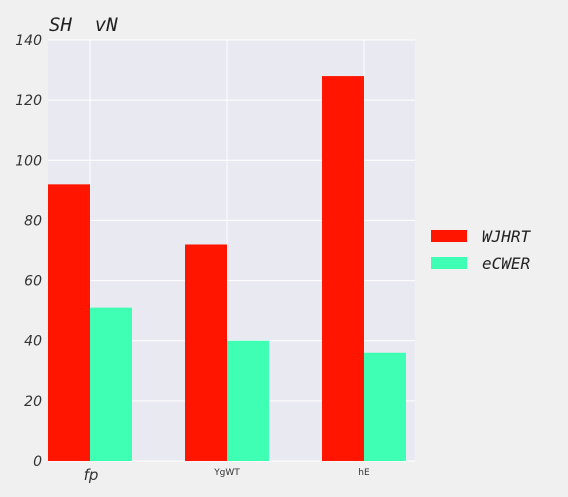  Describe the element at coordinates (37, 462) in the screenshot. I see `y-tick-label: 0` at that location.